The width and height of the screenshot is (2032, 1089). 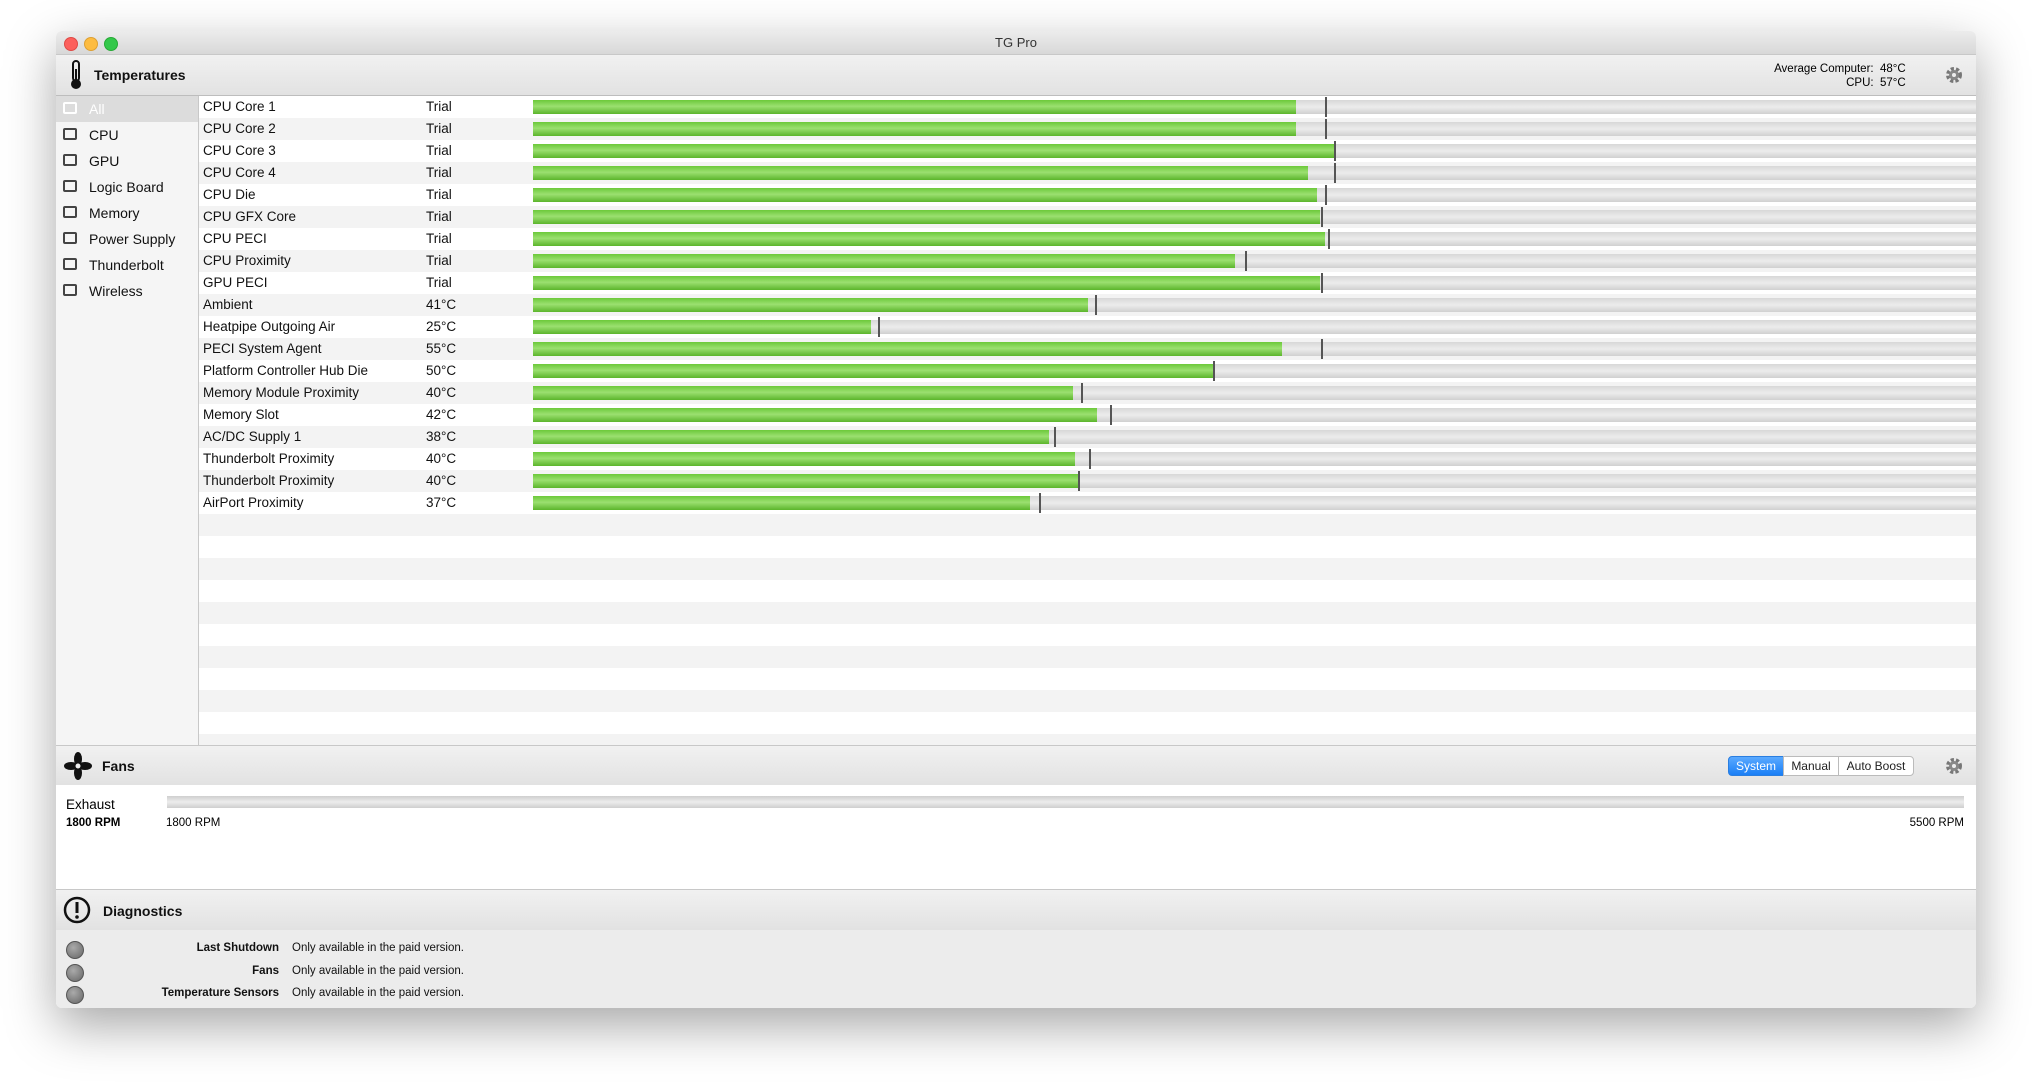 What do you see at coordinates (239, 172) in the screenshot?
I see `sensor-name: CPU Core 4` at bounding box center [239, 172].